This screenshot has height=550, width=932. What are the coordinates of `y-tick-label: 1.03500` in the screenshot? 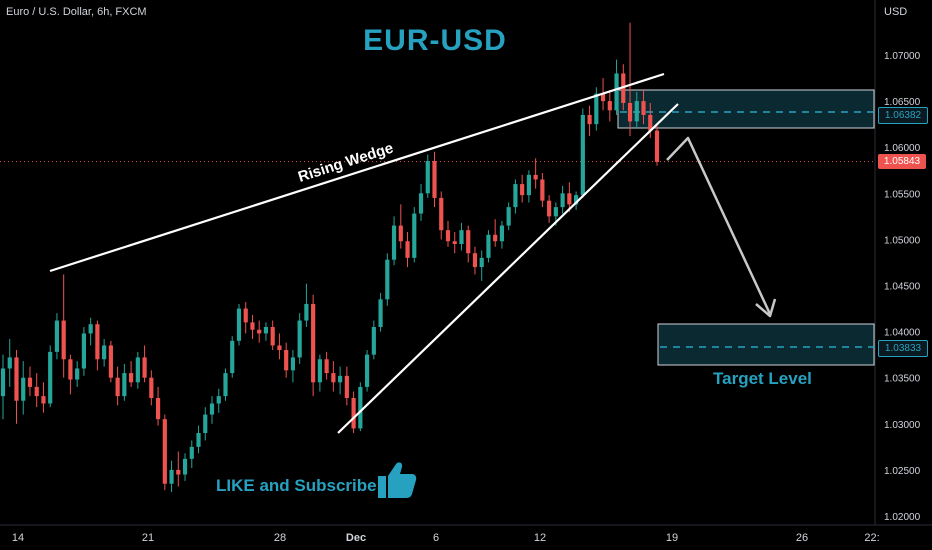 It's located at (902, 379).